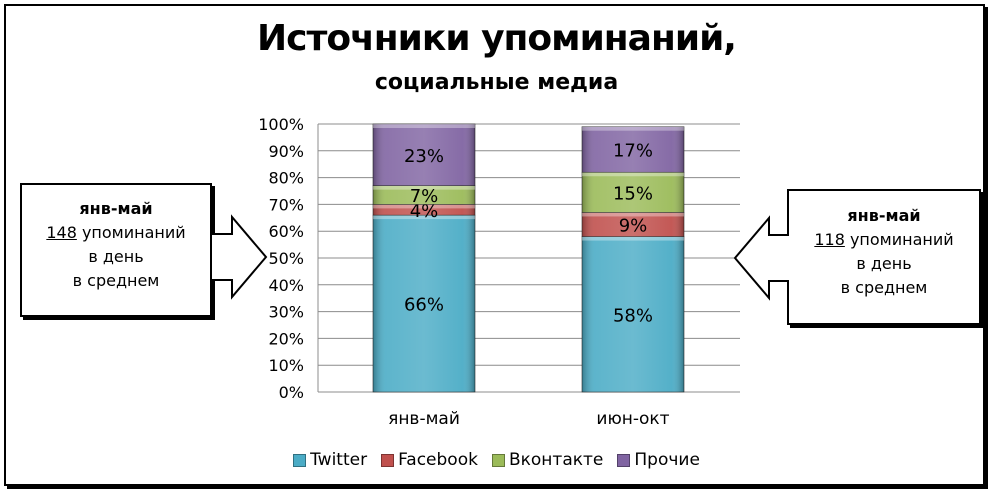  Describe the element at coordinates (438, 460) in the screenshot. I see `legend-label: Facebook` at that location.